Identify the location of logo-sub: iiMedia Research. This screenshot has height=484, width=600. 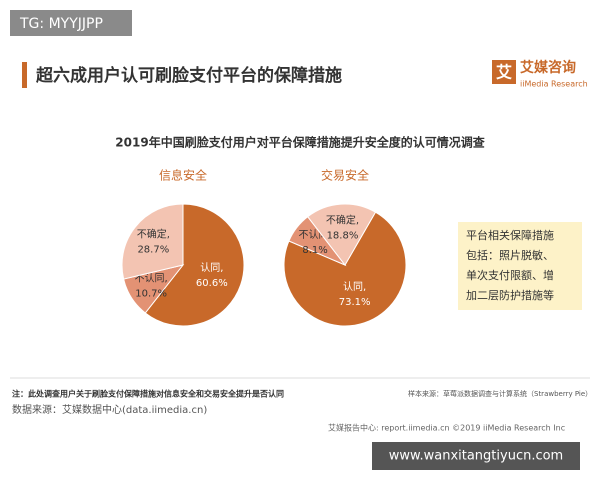
(554, 84).